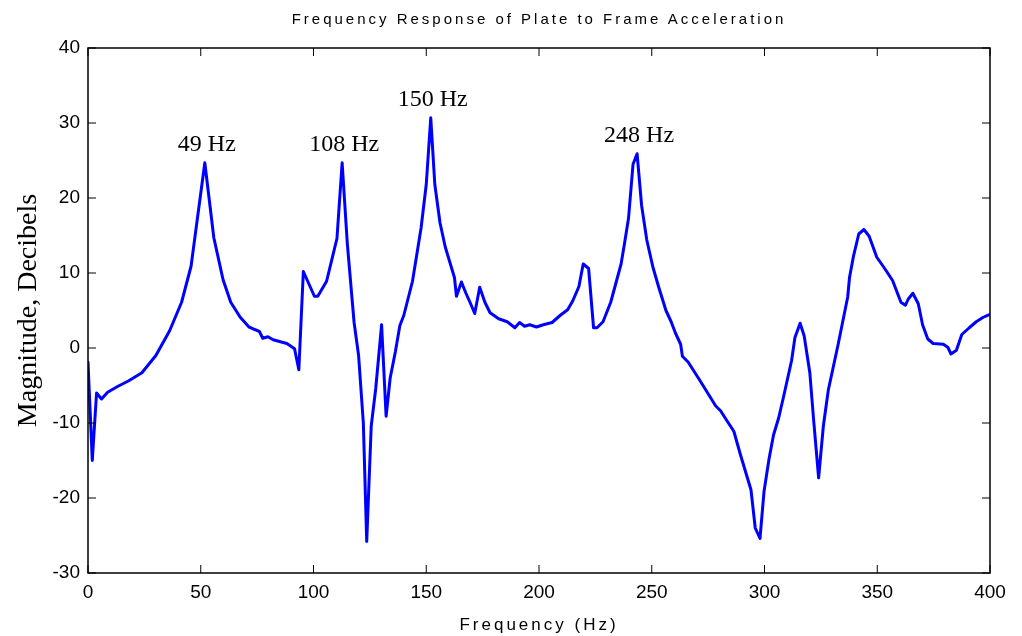 This screenshot has height=636, width=1022. What do you see at coordinates (201, 591) in the screenshot?
I see `x-tick-label: 50` at bounding box center [201, 591].